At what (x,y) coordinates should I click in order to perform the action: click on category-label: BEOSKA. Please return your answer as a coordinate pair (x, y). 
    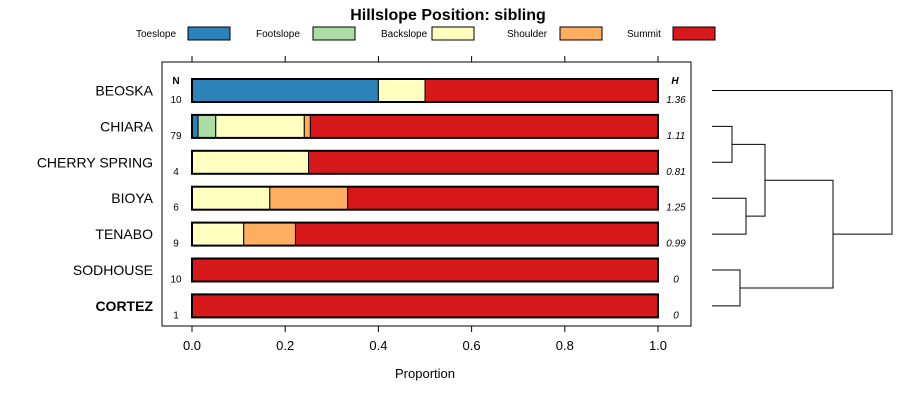
    Looking at the image, I should click on (124, 91).